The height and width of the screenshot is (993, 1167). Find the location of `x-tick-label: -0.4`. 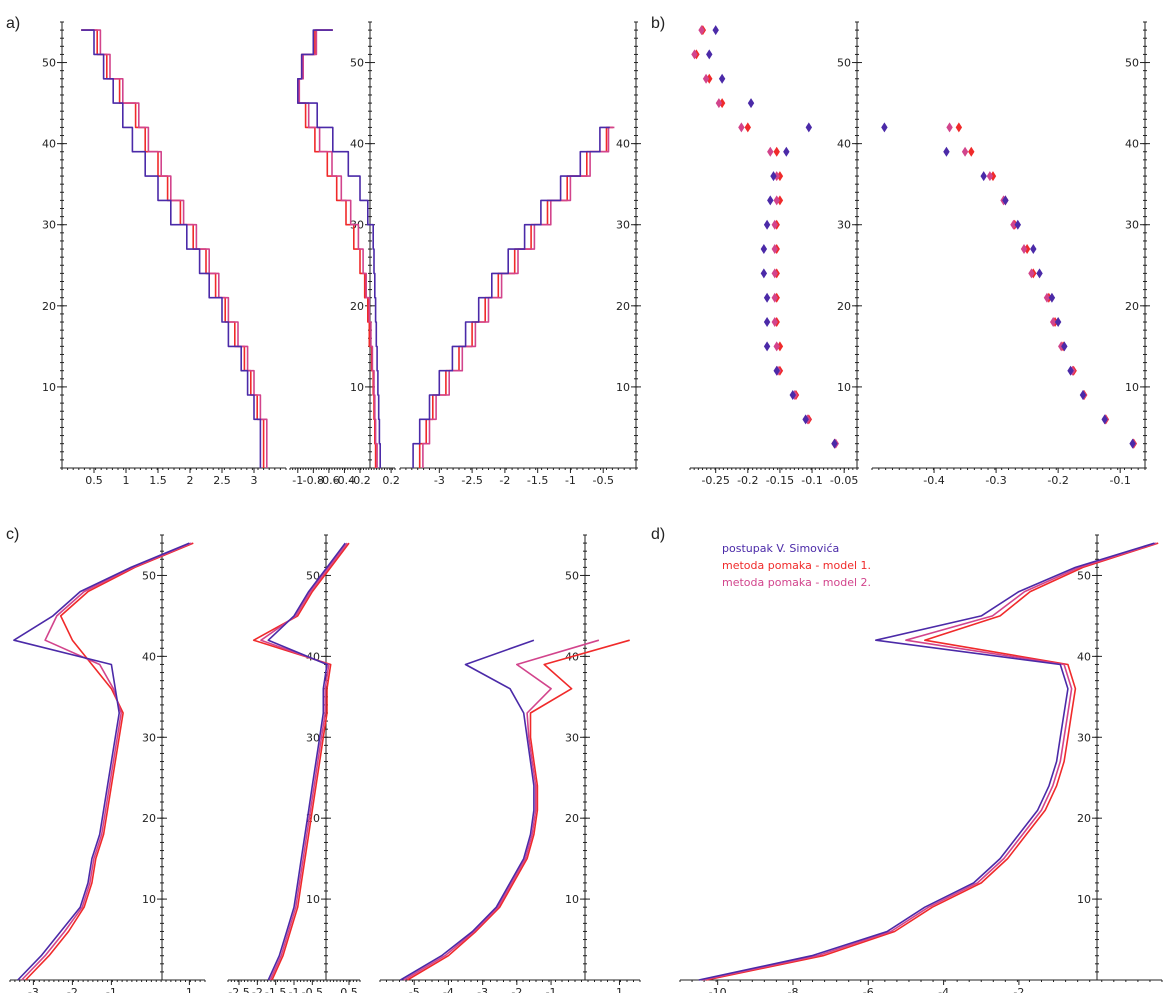

x-tick-label: -0.4 is located at coordinates (344, 480).